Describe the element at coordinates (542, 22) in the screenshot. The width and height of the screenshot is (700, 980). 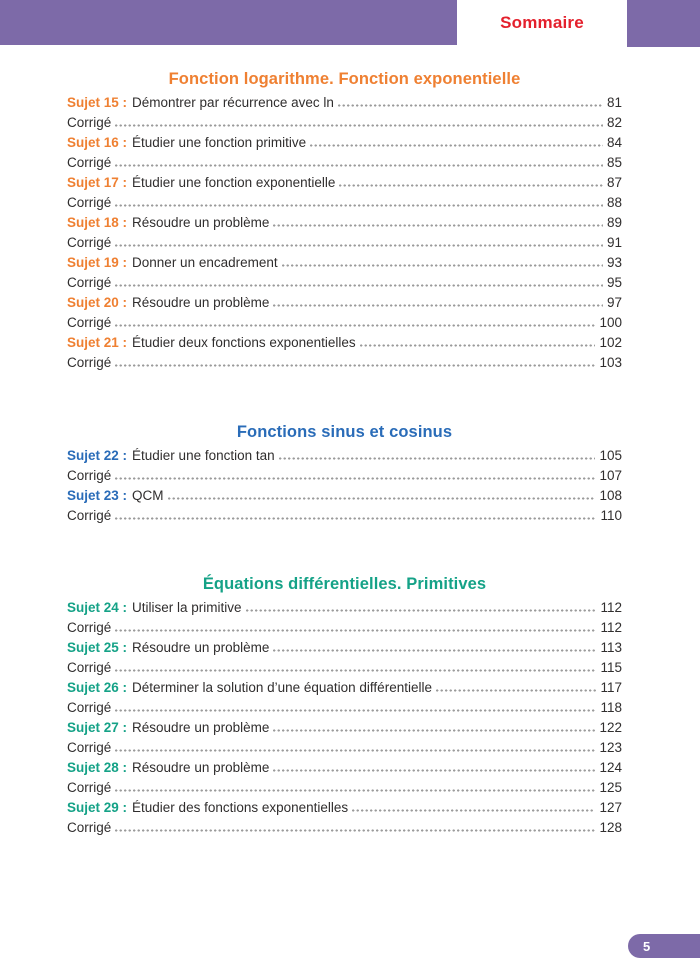
I see `page-title: Sommaire` at that location.